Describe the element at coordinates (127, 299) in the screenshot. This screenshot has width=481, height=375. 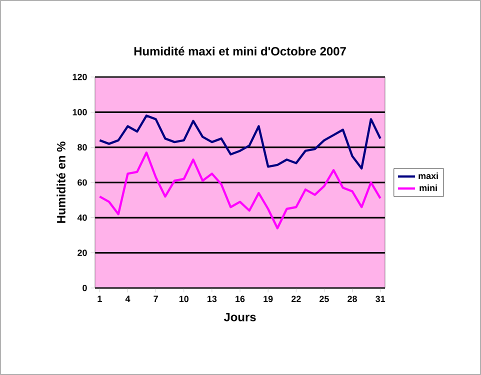
I see `x-tick-label: 4` at that location.